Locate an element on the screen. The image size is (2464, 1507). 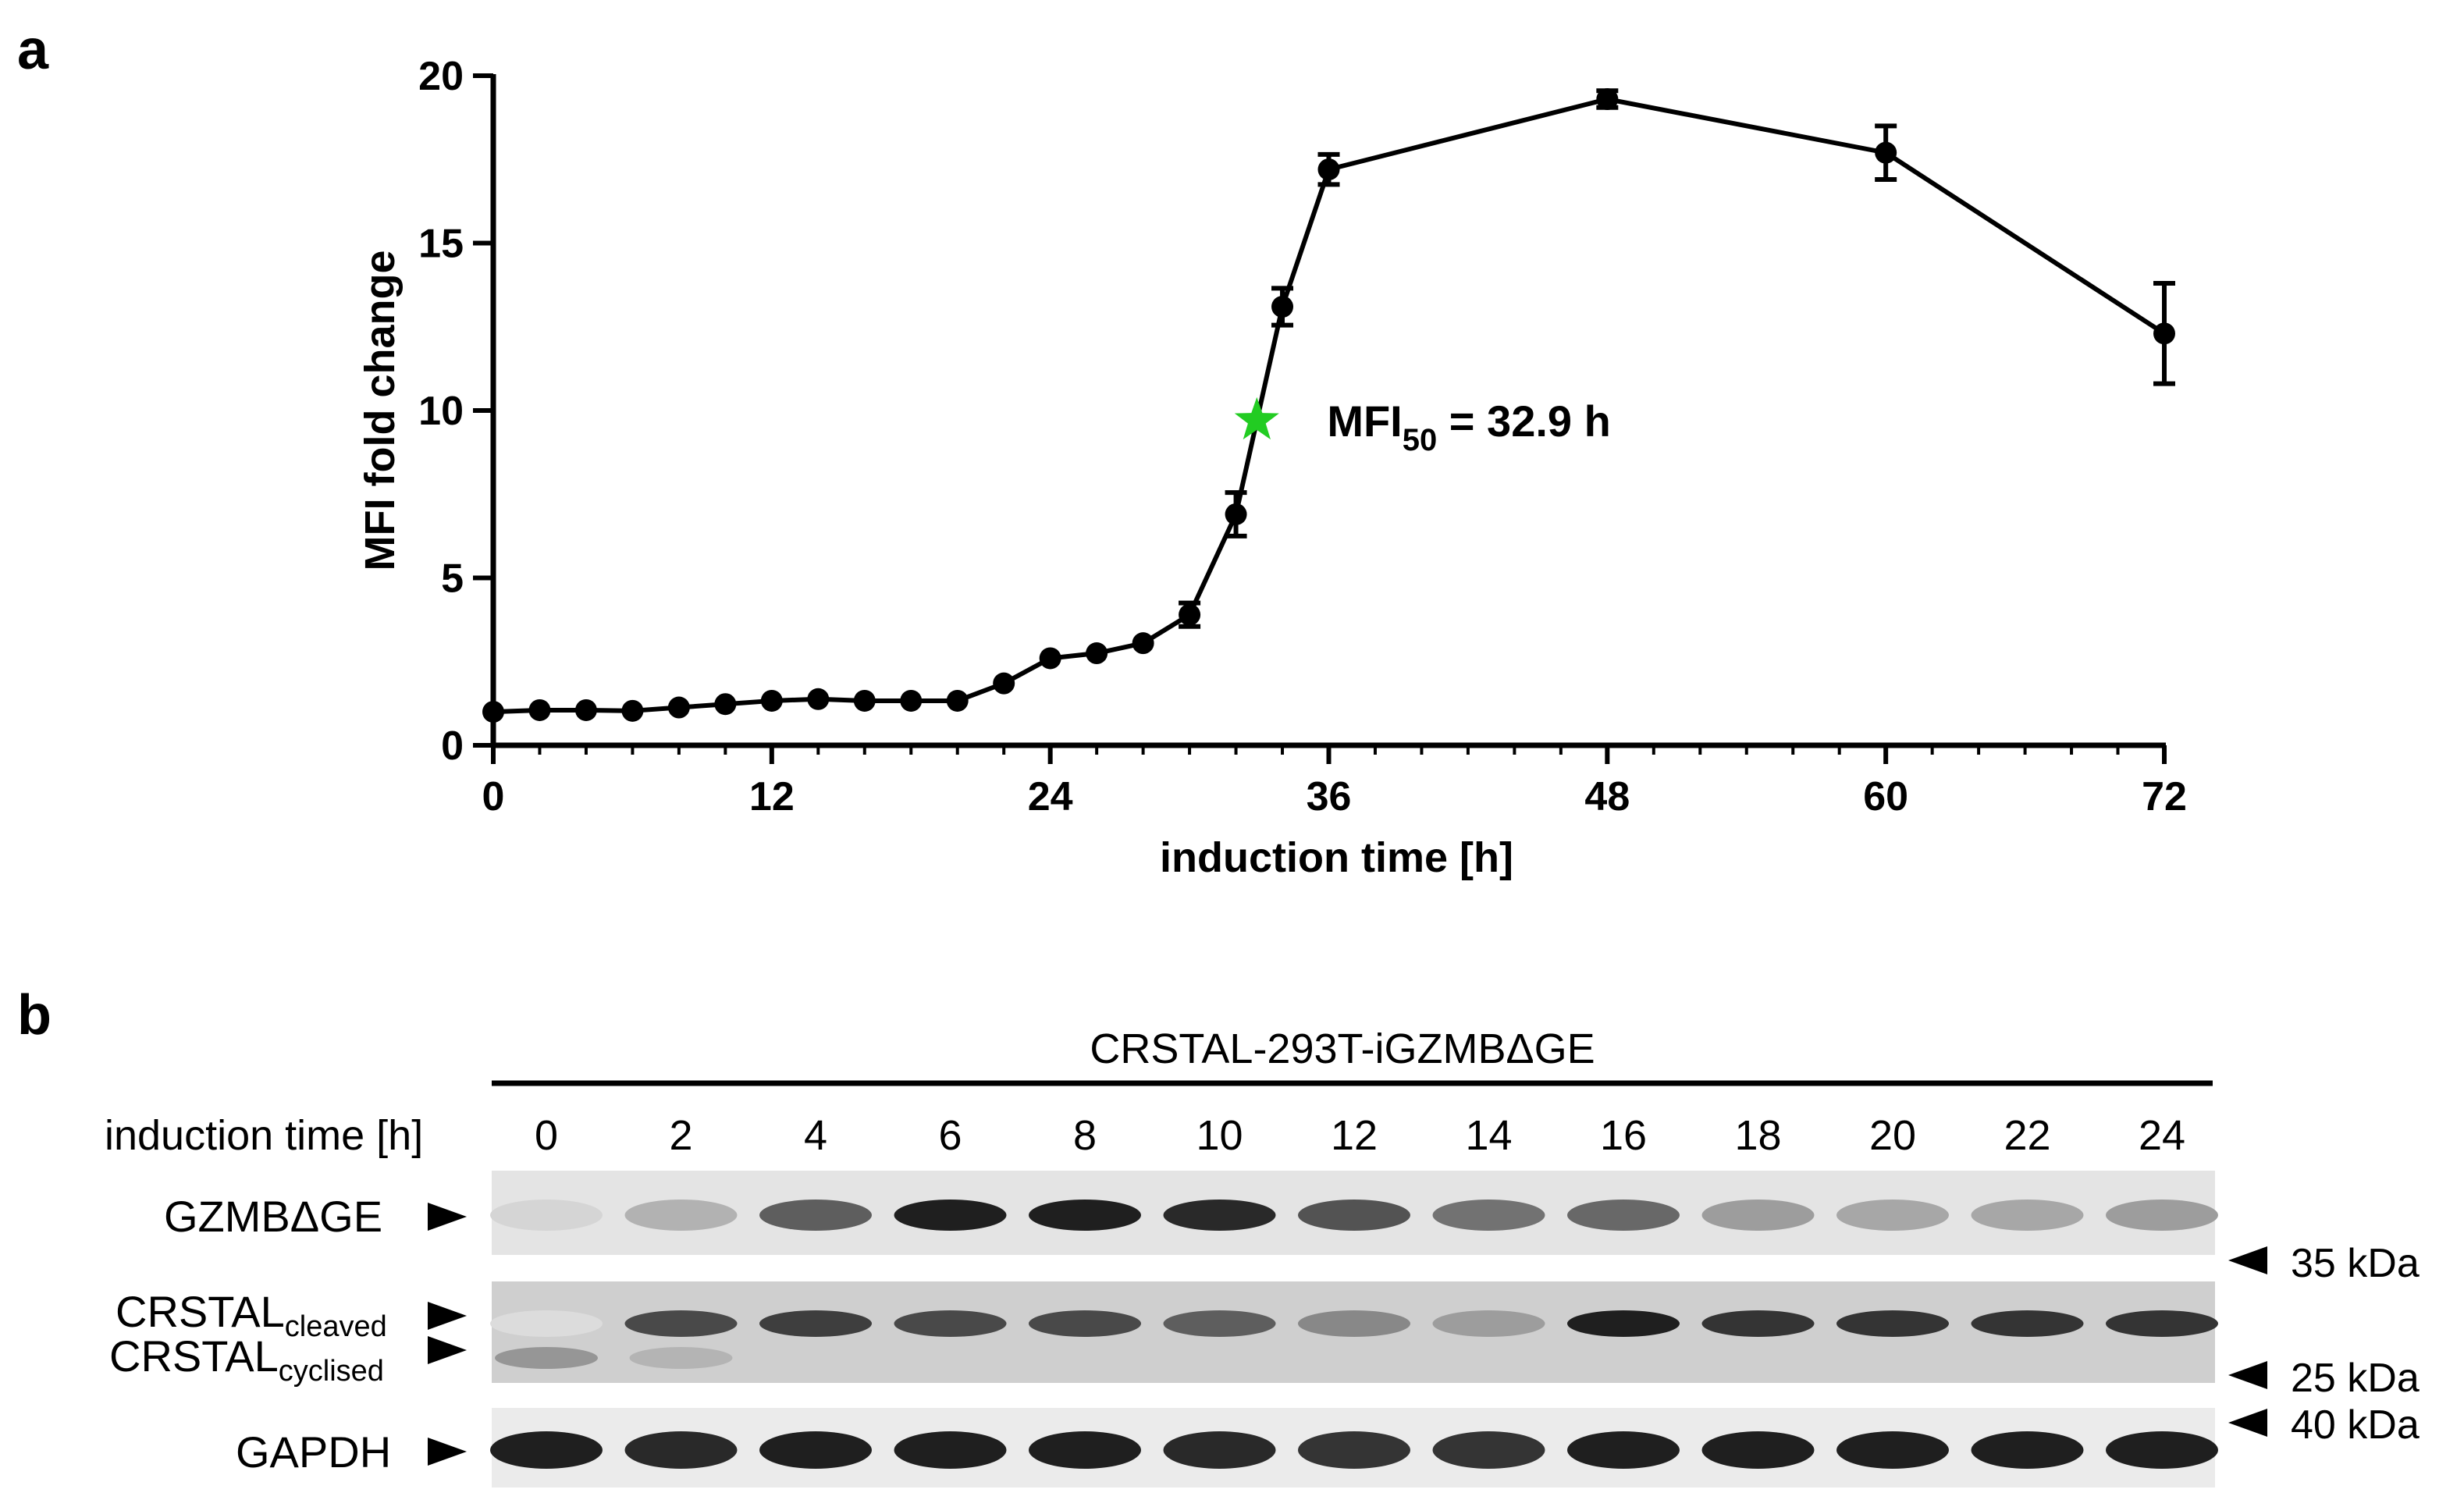
lane-label: 6 is located at coordinates (950, 1135).